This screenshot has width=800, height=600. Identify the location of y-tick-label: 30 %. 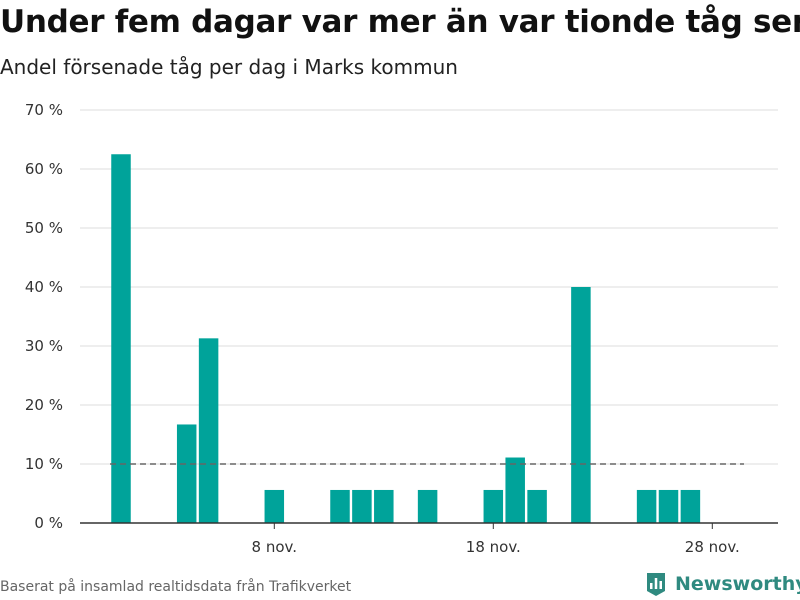
(44, 346).